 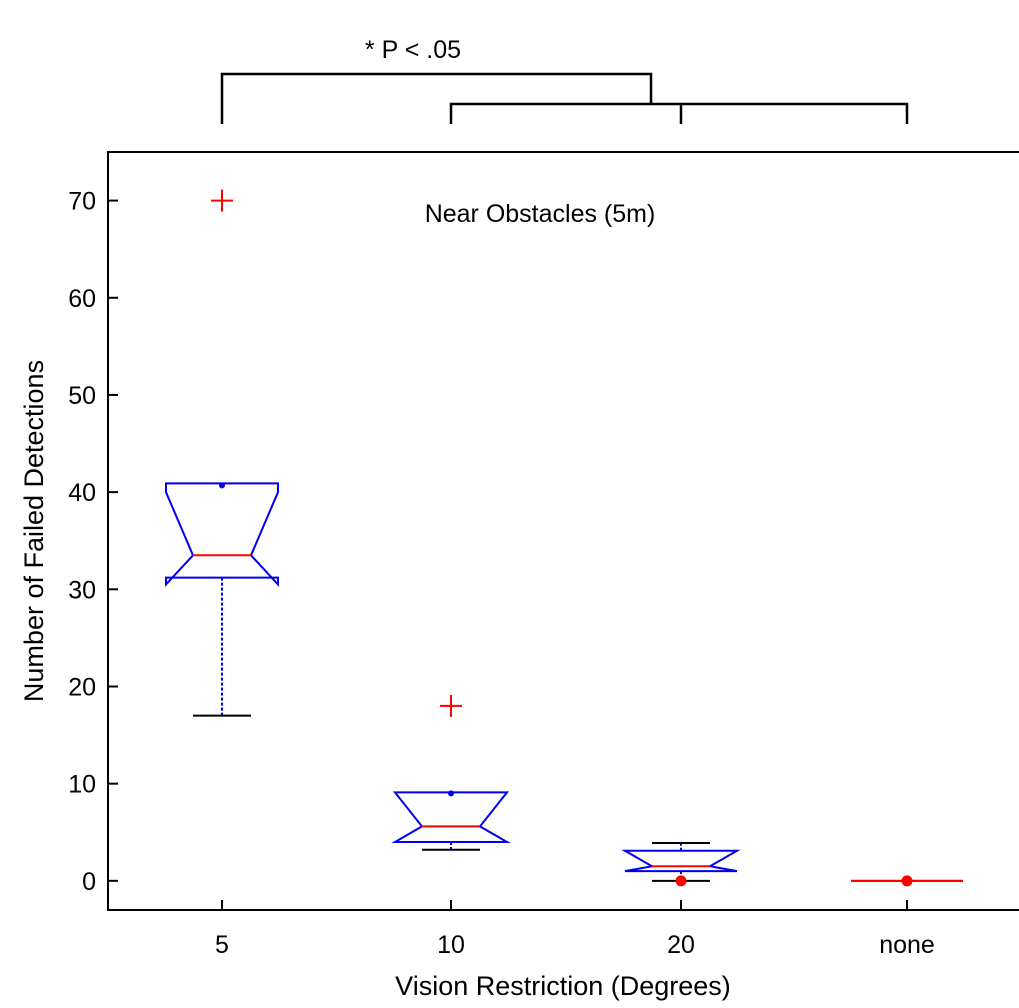 I want to click on y-tick-label: 40, so click(x=82, y=493).